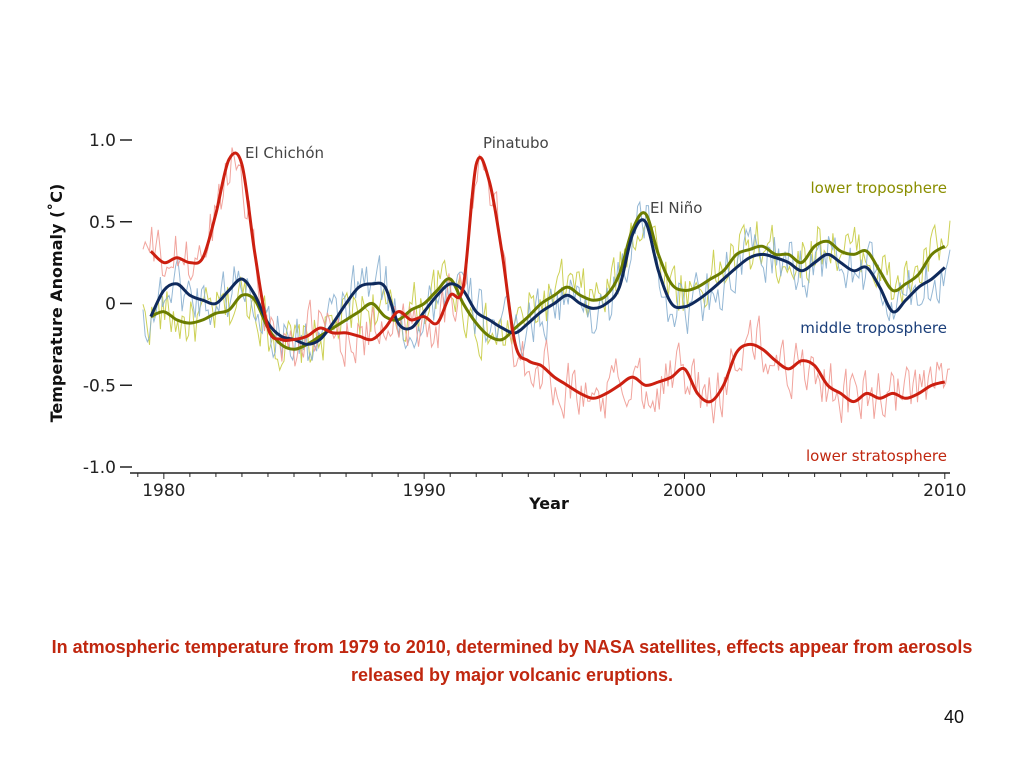 This screenshot has width=1024, height=768. I want to click on y-tick-label: 1.0, so click(102, 141).